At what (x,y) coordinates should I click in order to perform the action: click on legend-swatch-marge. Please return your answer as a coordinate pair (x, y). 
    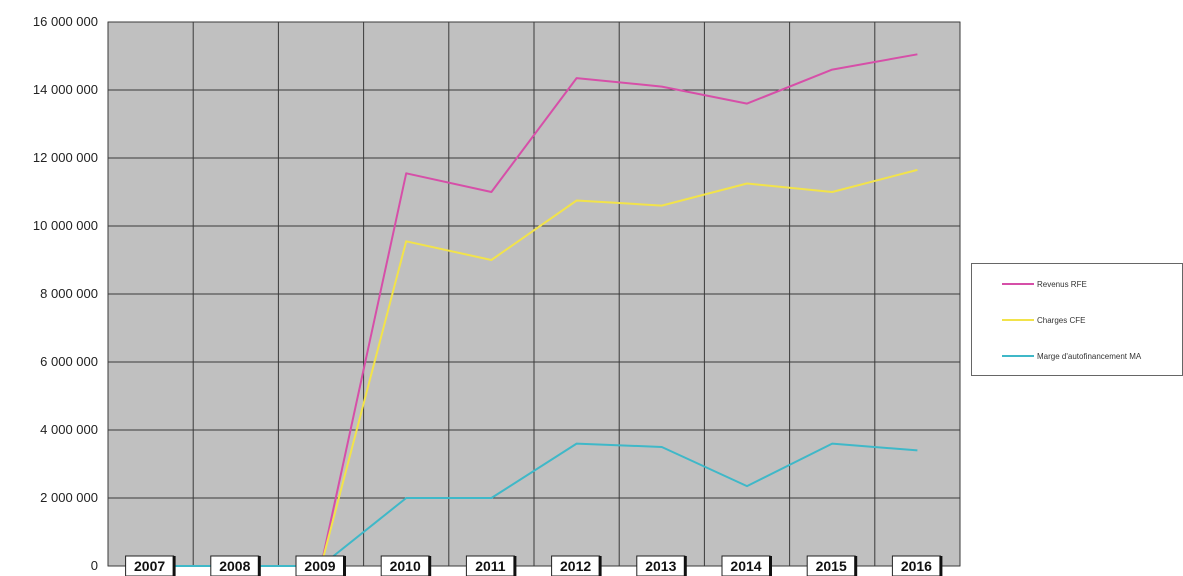
    Looking at the image, I should click on (1018, 356).